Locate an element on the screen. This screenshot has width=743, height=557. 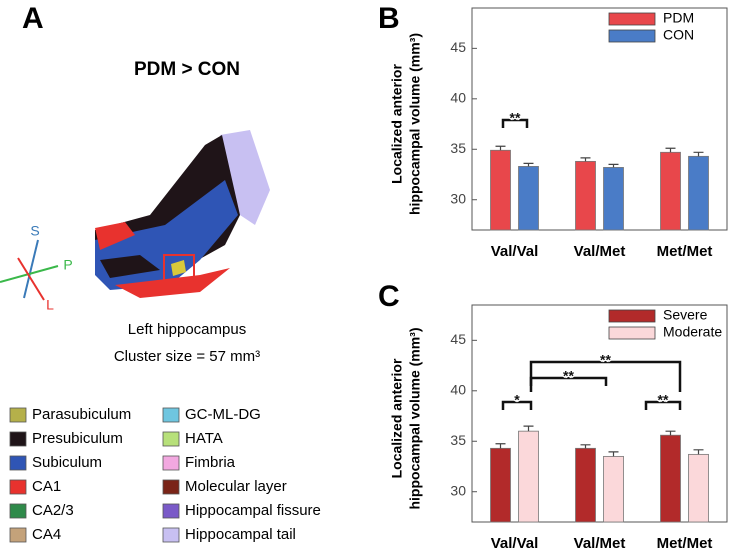
significance-label: * is located at coordinates (517, 400).